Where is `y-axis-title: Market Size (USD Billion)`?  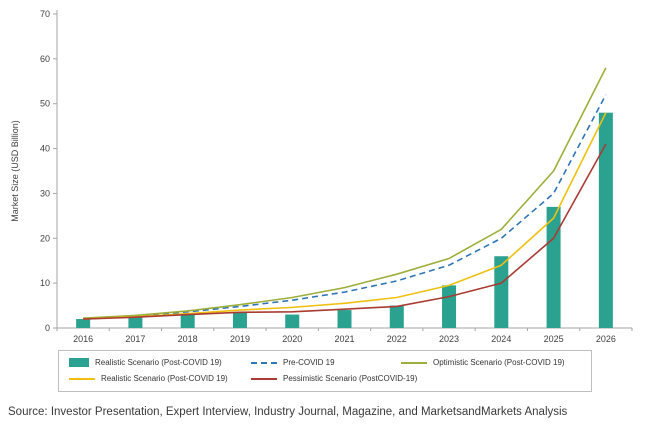 y-axis-title: Market Size (USD Billion) is located at coordinates (15, 171).